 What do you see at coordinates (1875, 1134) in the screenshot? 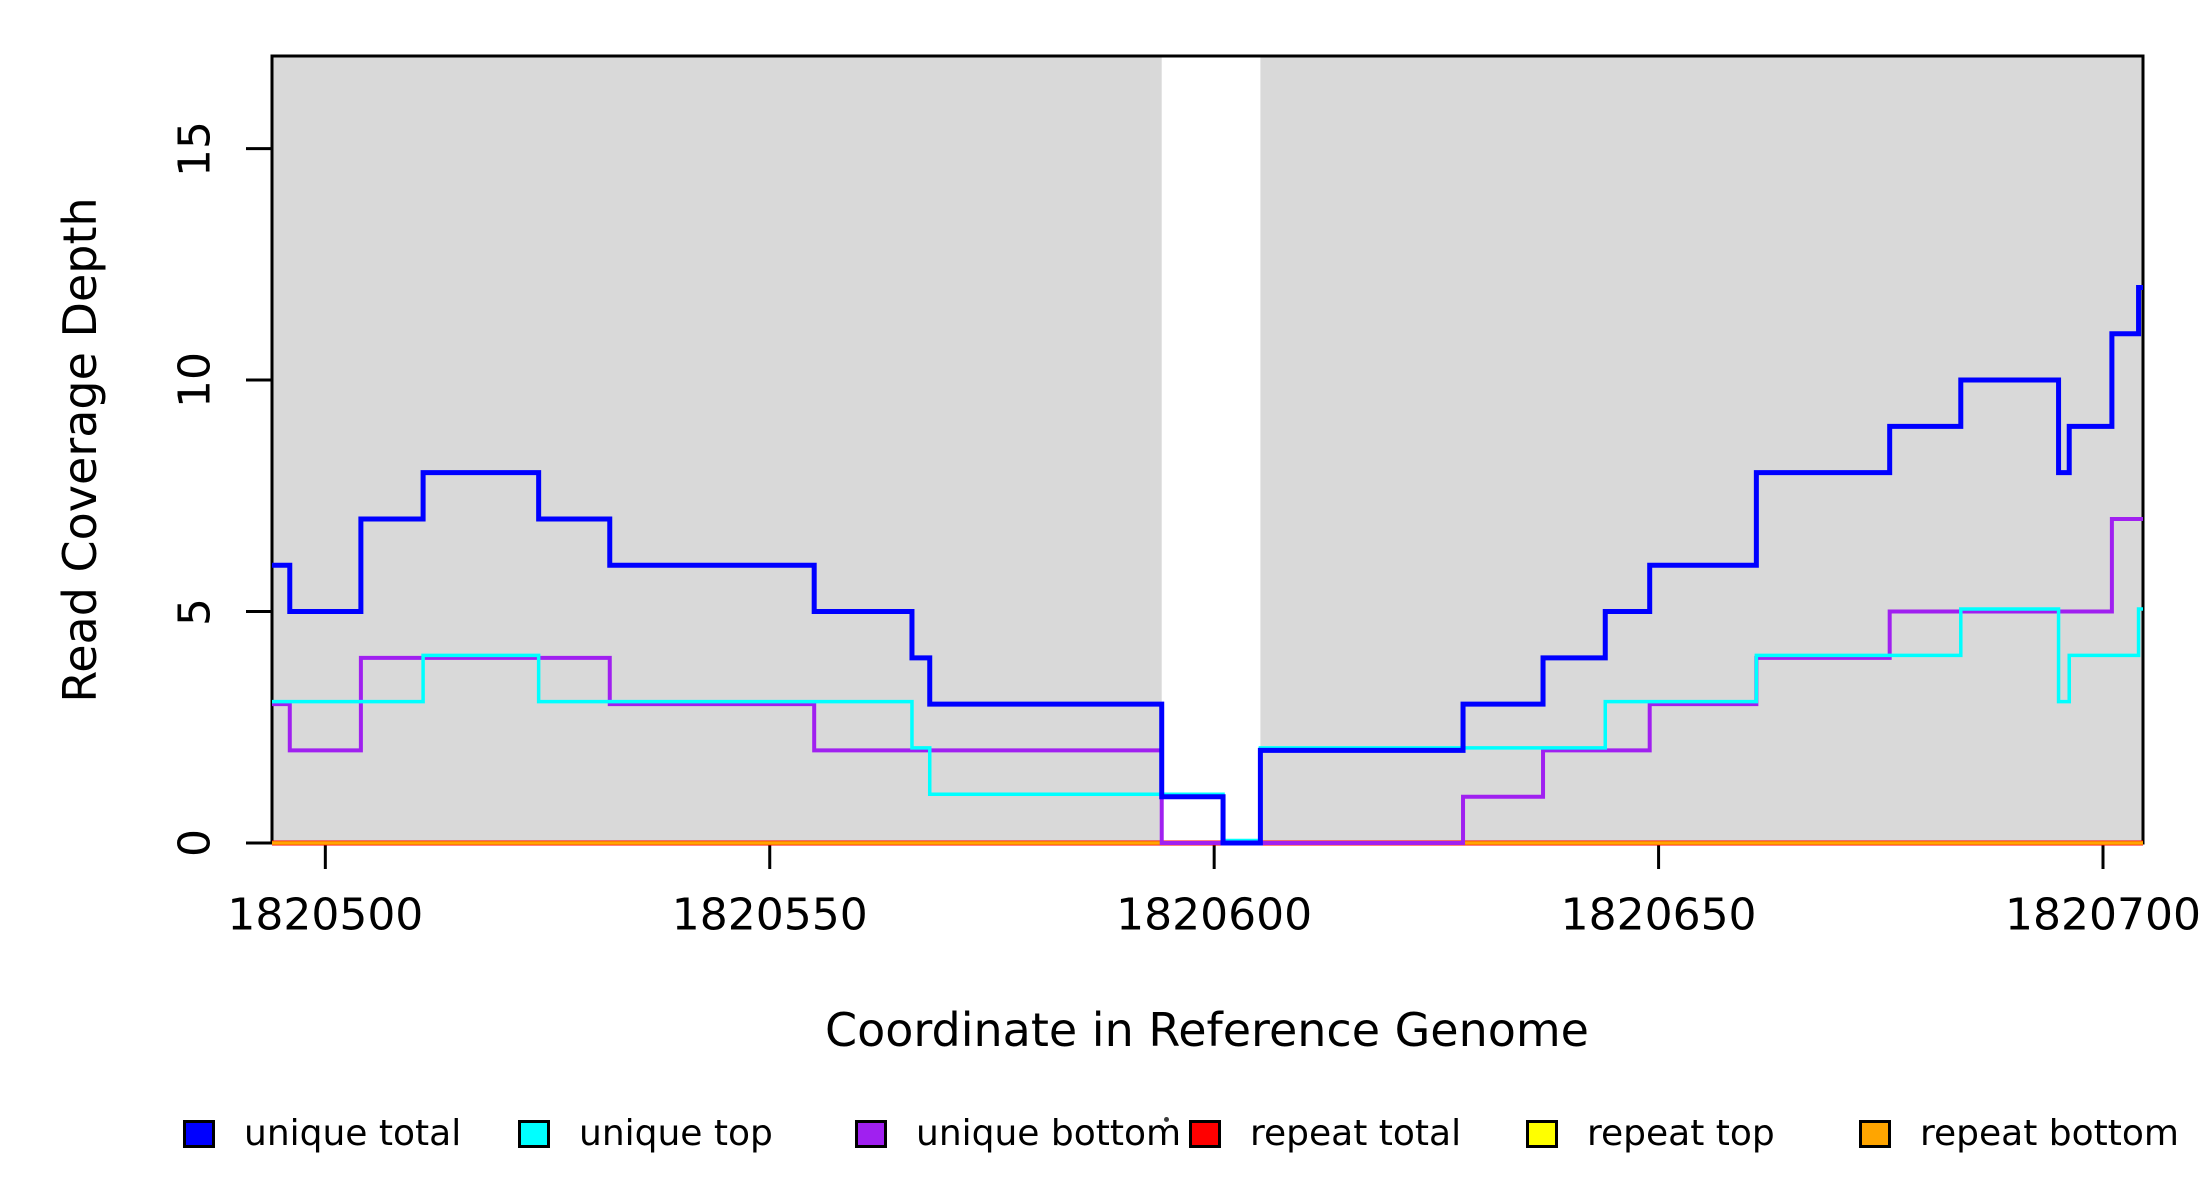
I see `repeat-bottom-swatch-icon` at bounding box center [1875, 1134].